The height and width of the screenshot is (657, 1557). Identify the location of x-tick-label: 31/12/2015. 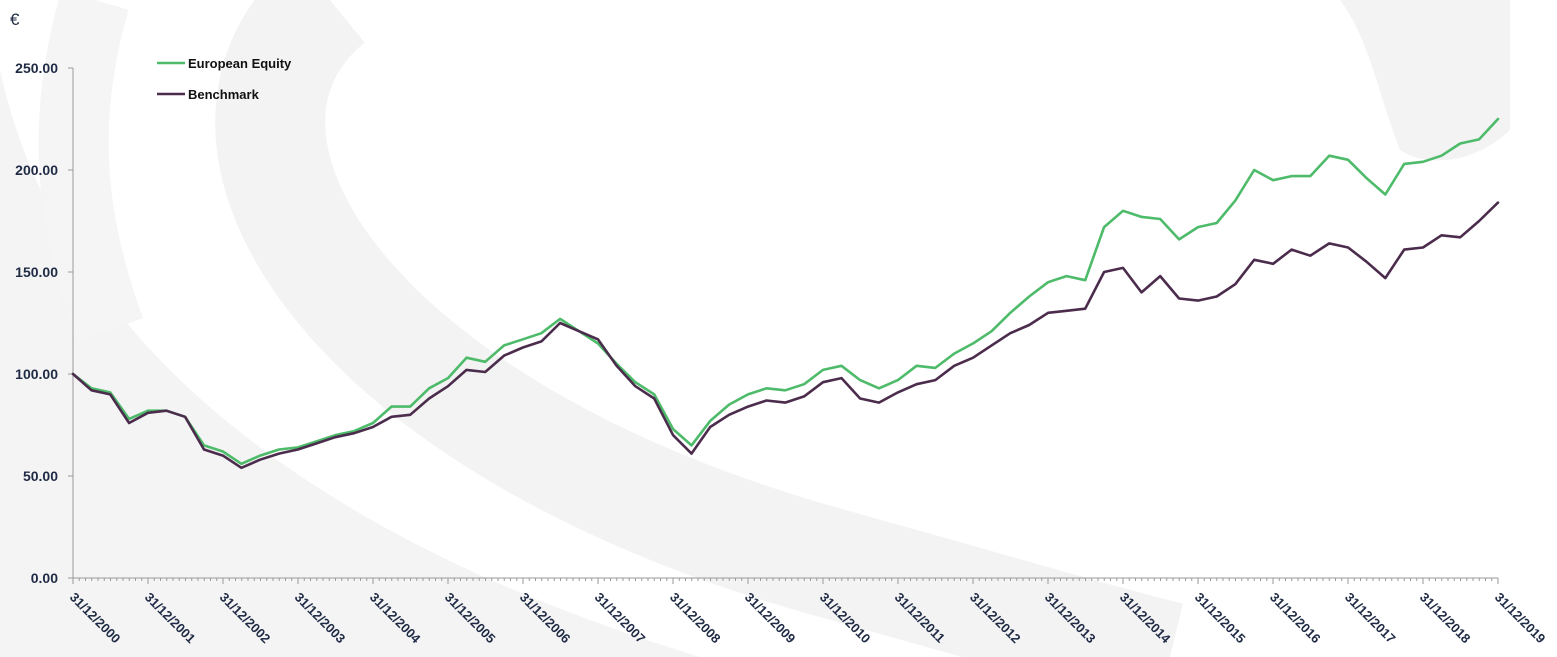
(1220, 618).